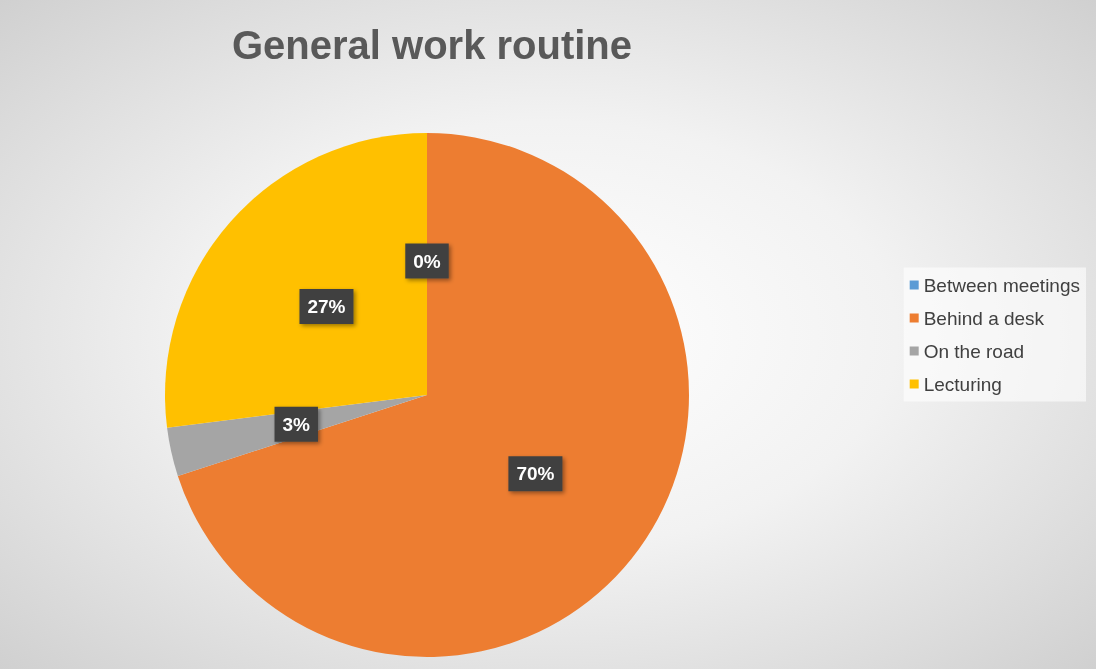 The height and width of the screenshot is (669, 1096). What do you see at coordinates (1002, 285) in the screenshot?
I see `legend-label: Between meetings` at bounding box center [1002, 285].